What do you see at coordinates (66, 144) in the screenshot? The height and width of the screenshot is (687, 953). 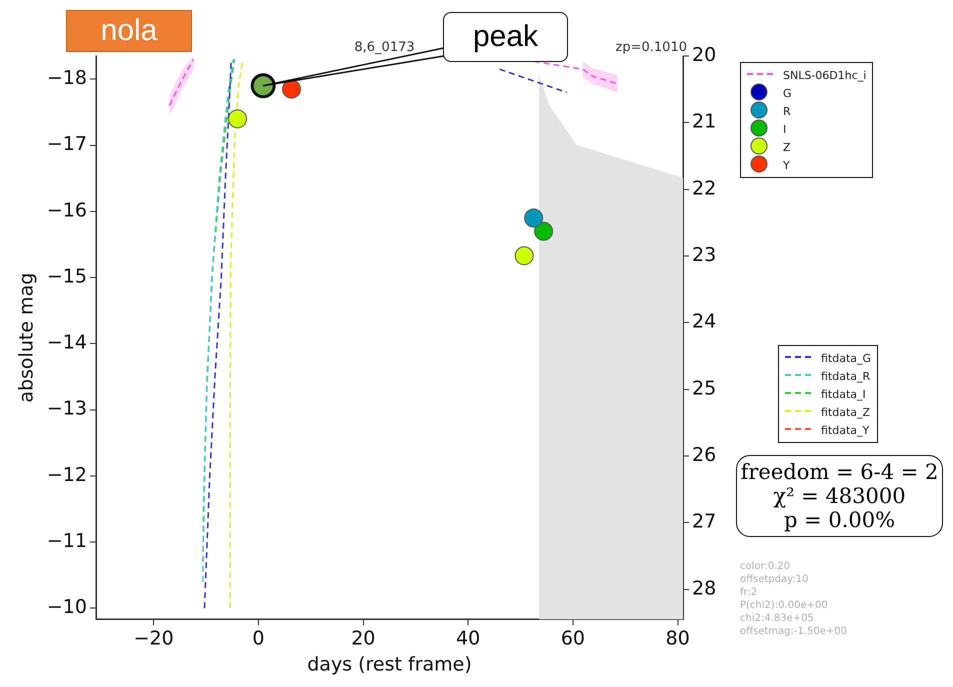 I see `y-tick-label: −17` at bounding box center [66, 144].